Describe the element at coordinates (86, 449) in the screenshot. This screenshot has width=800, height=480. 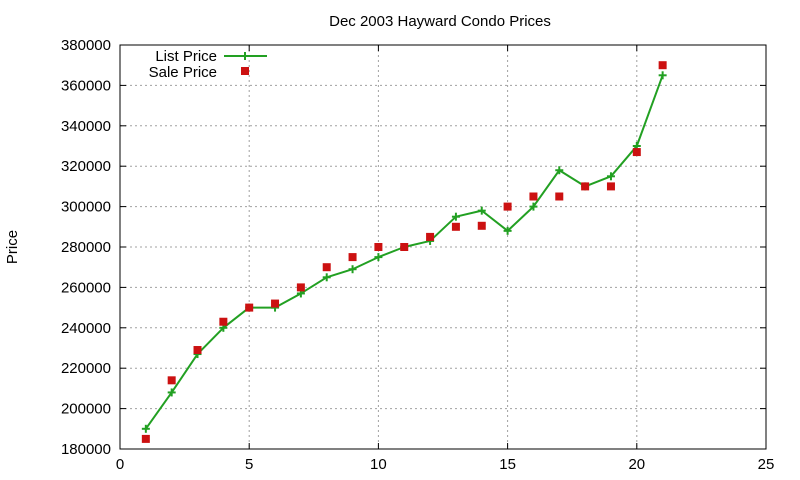
I see `y-tick-label: 180000` at that location.